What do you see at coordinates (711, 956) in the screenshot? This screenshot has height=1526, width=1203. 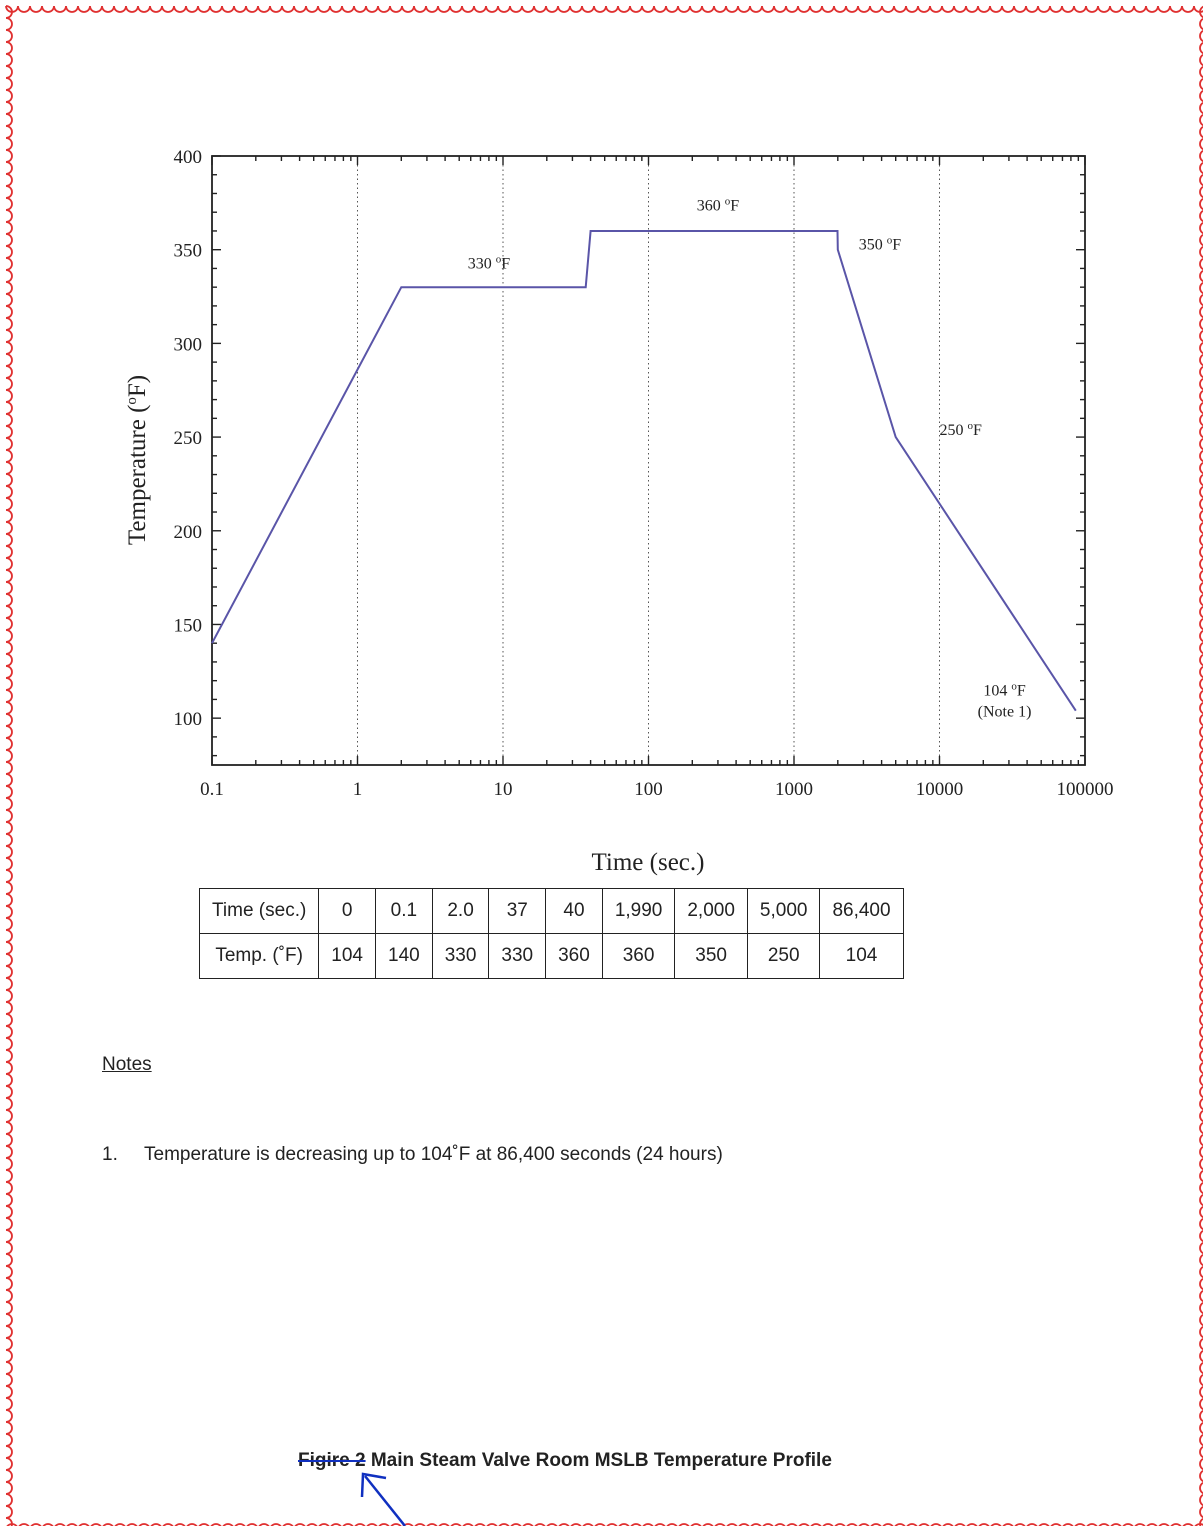 I see `table-cell: 350` at bounding box center [711, 956].